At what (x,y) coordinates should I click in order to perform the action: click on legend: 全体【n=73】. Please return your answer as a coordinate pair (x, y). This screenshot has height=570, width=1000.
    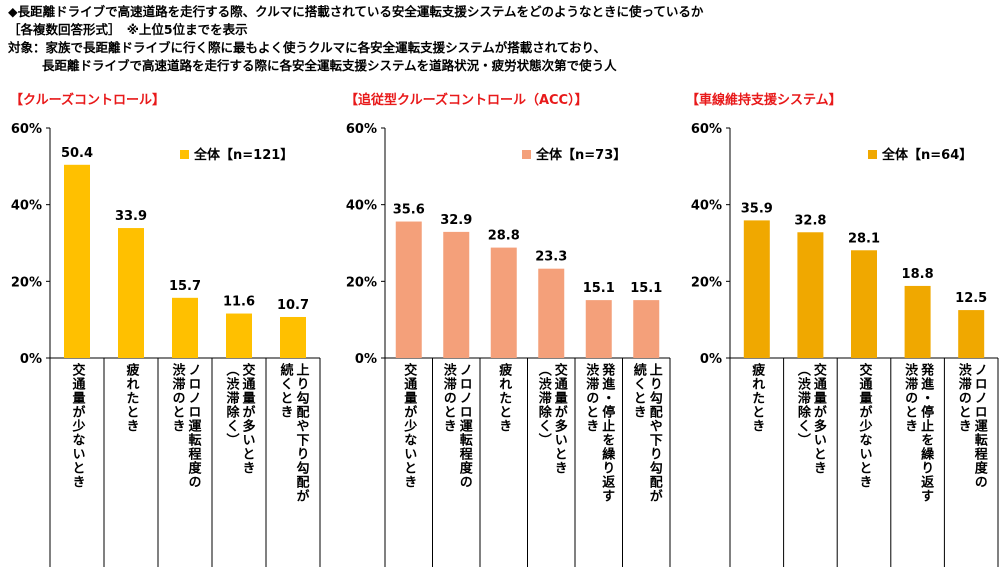
    Looking at the image, I should click on (574, 155).